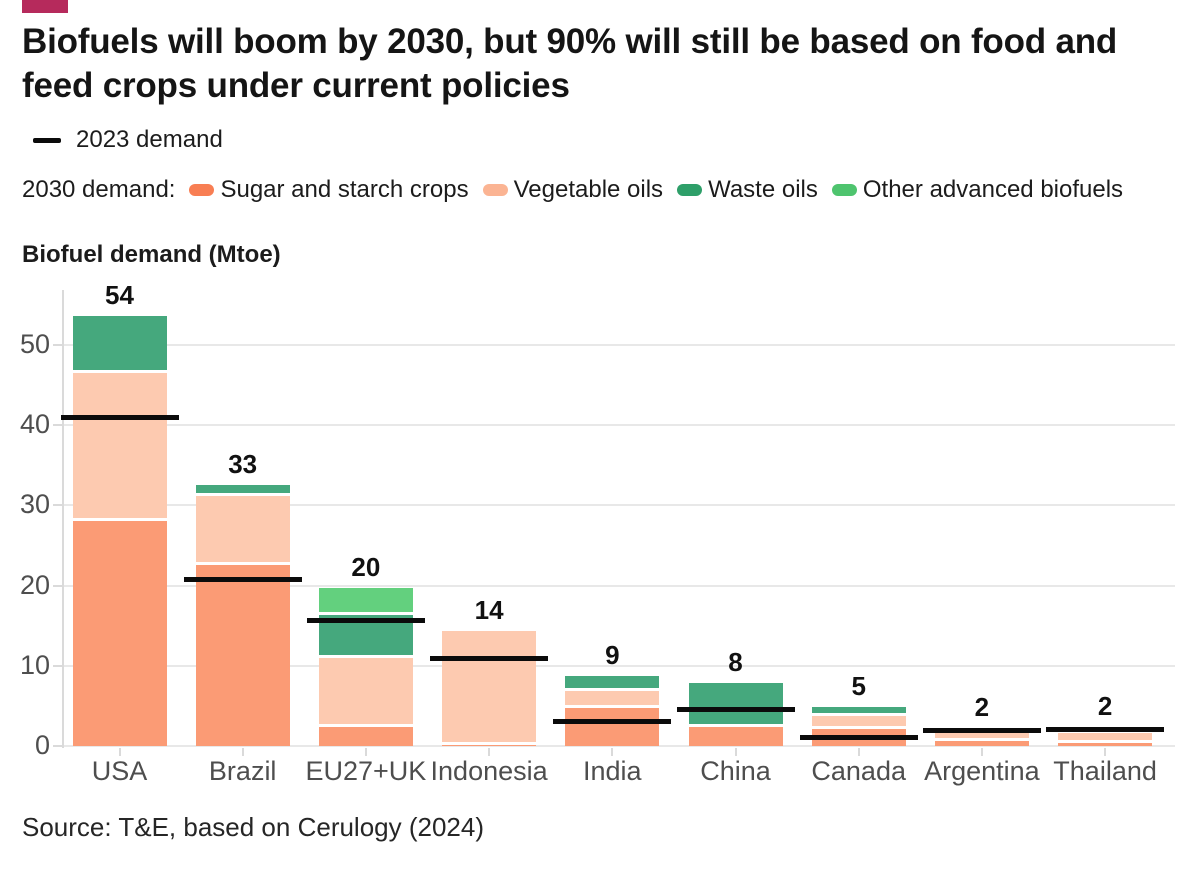  I want to click on x-tick-label: USA, so click(119, 771).